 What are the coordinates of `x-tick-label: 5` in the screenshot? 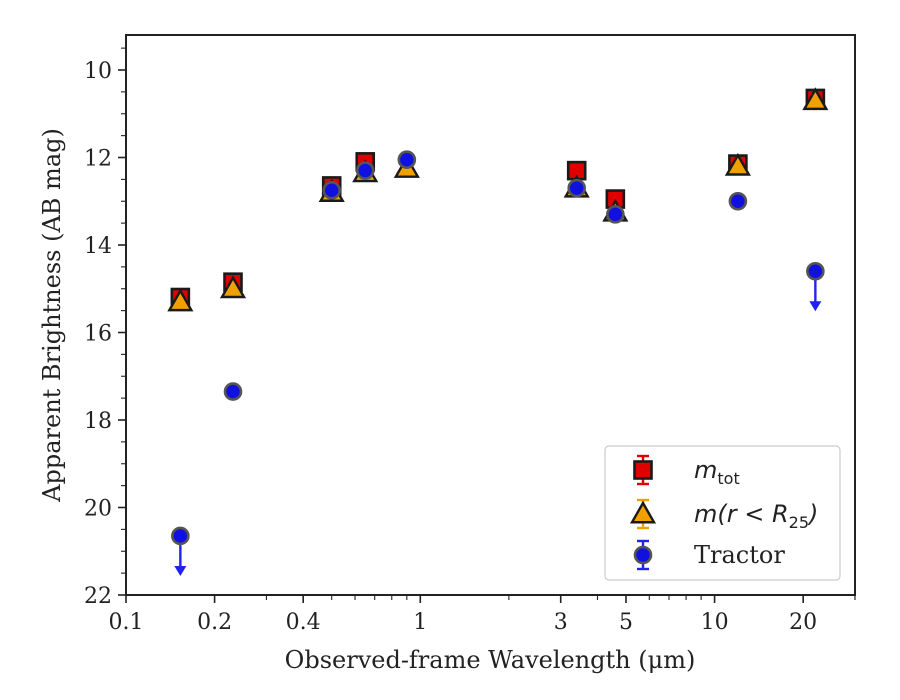 It's located at (626, 622).